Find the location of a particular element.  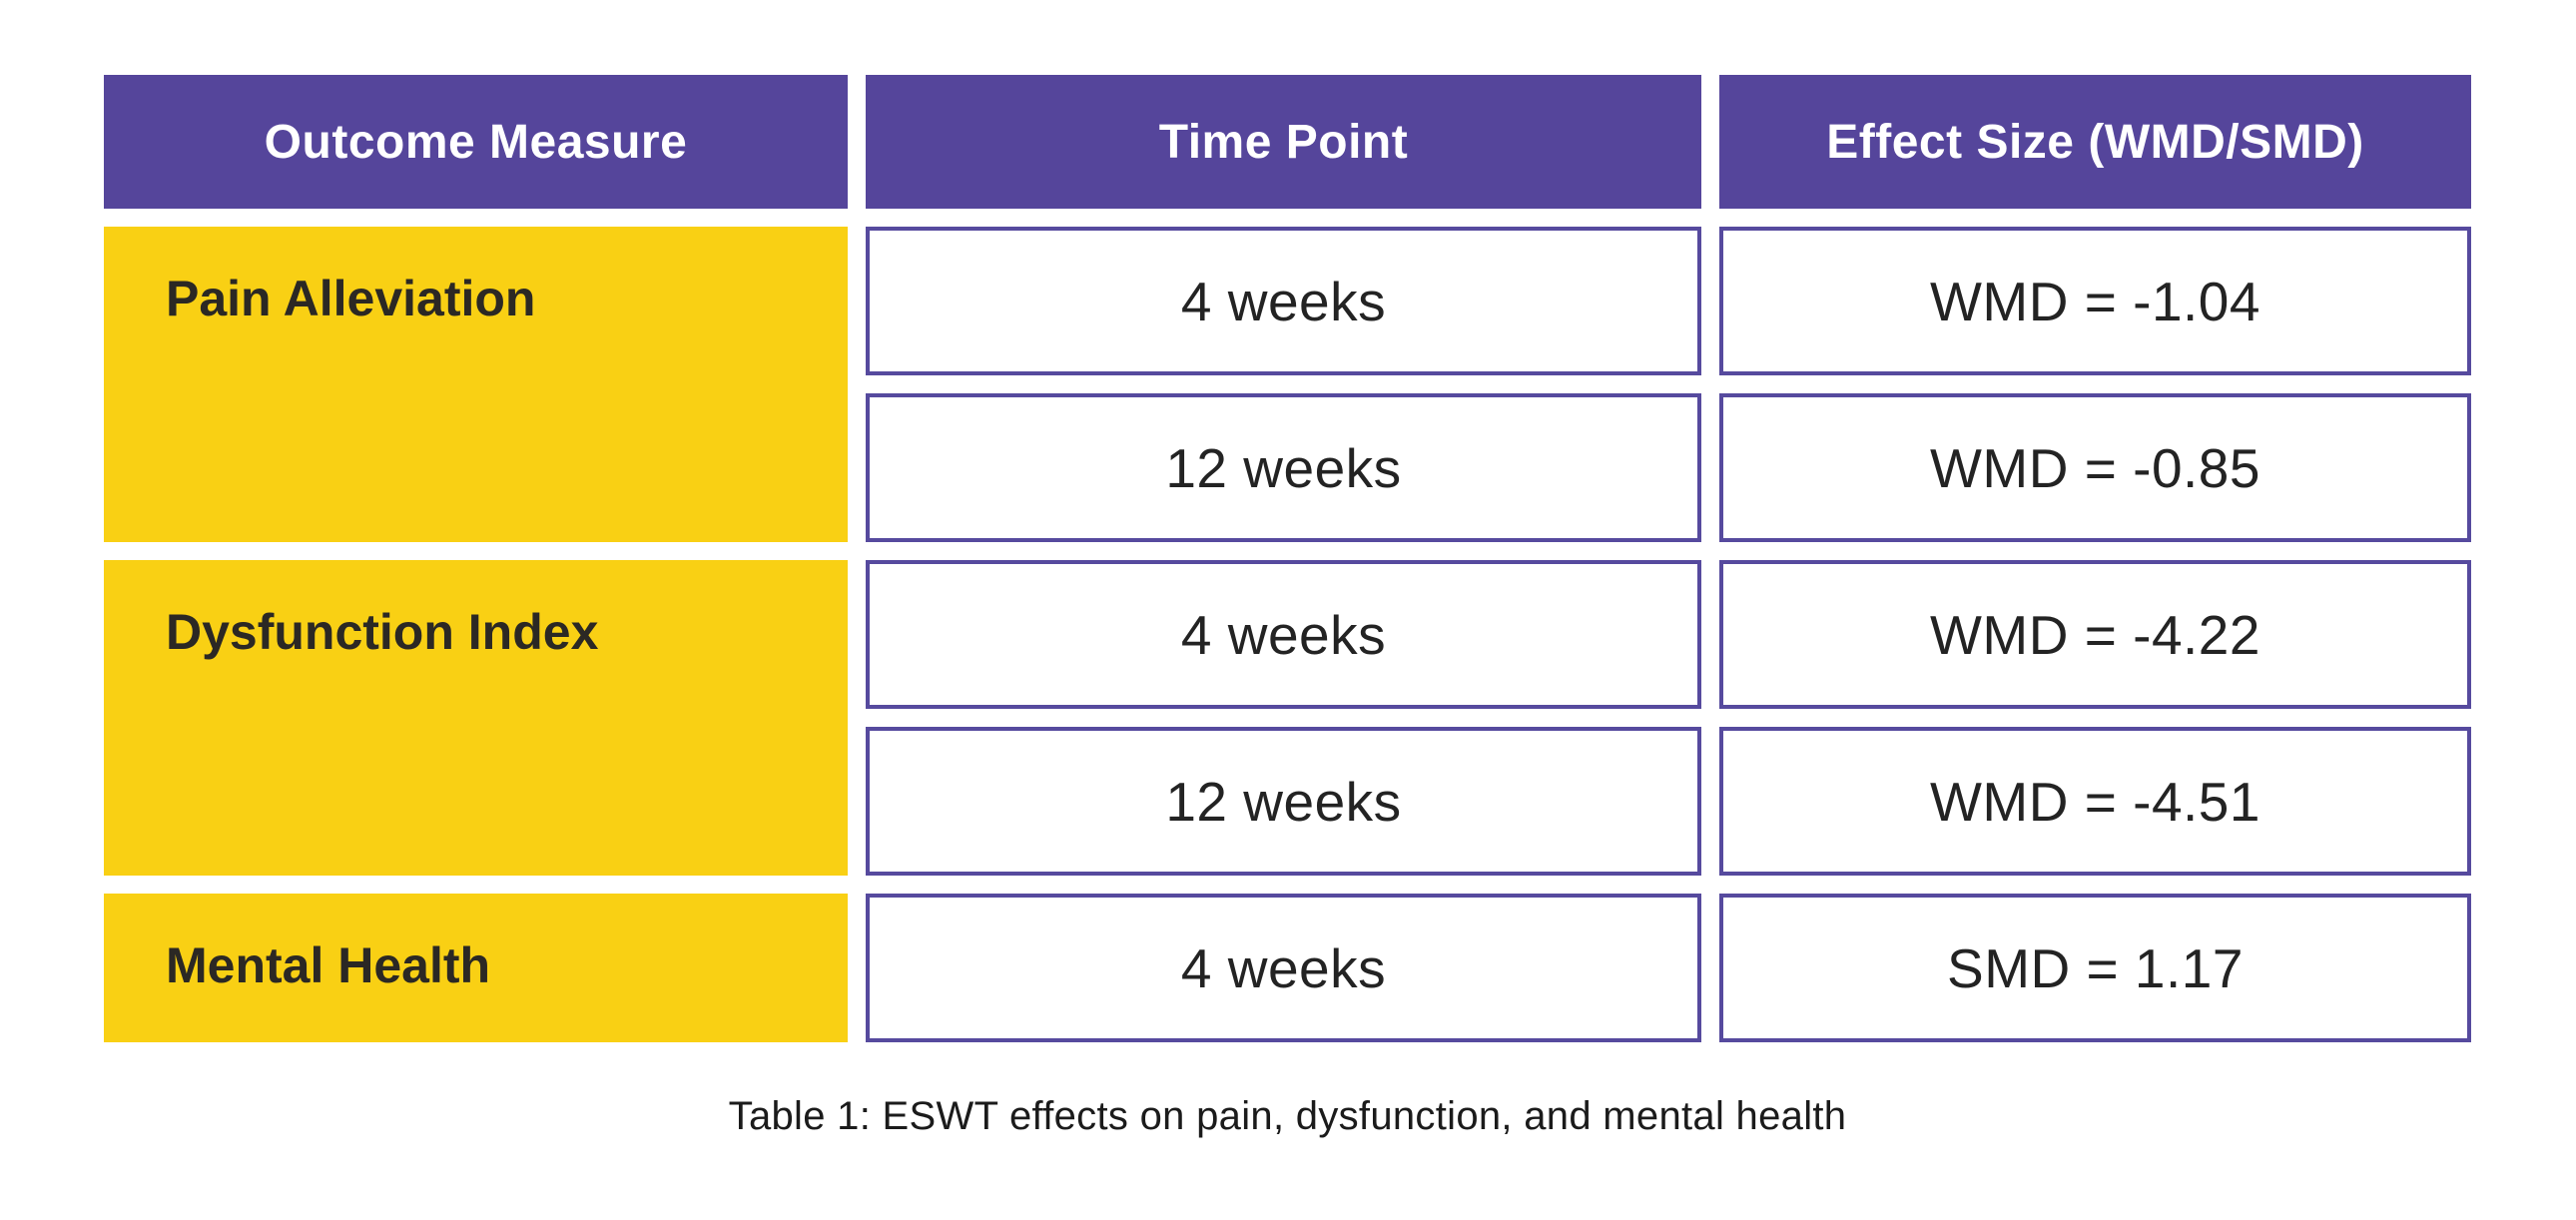

outcome-cell-dysfunction-index: Dysfunction Index is located at coordinates (476, 718).